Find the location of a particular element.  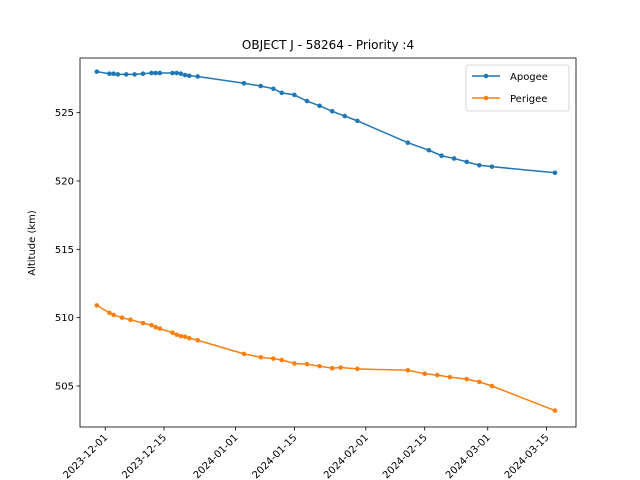

y-tick-label: 520 is located at coordinates (64, 182).